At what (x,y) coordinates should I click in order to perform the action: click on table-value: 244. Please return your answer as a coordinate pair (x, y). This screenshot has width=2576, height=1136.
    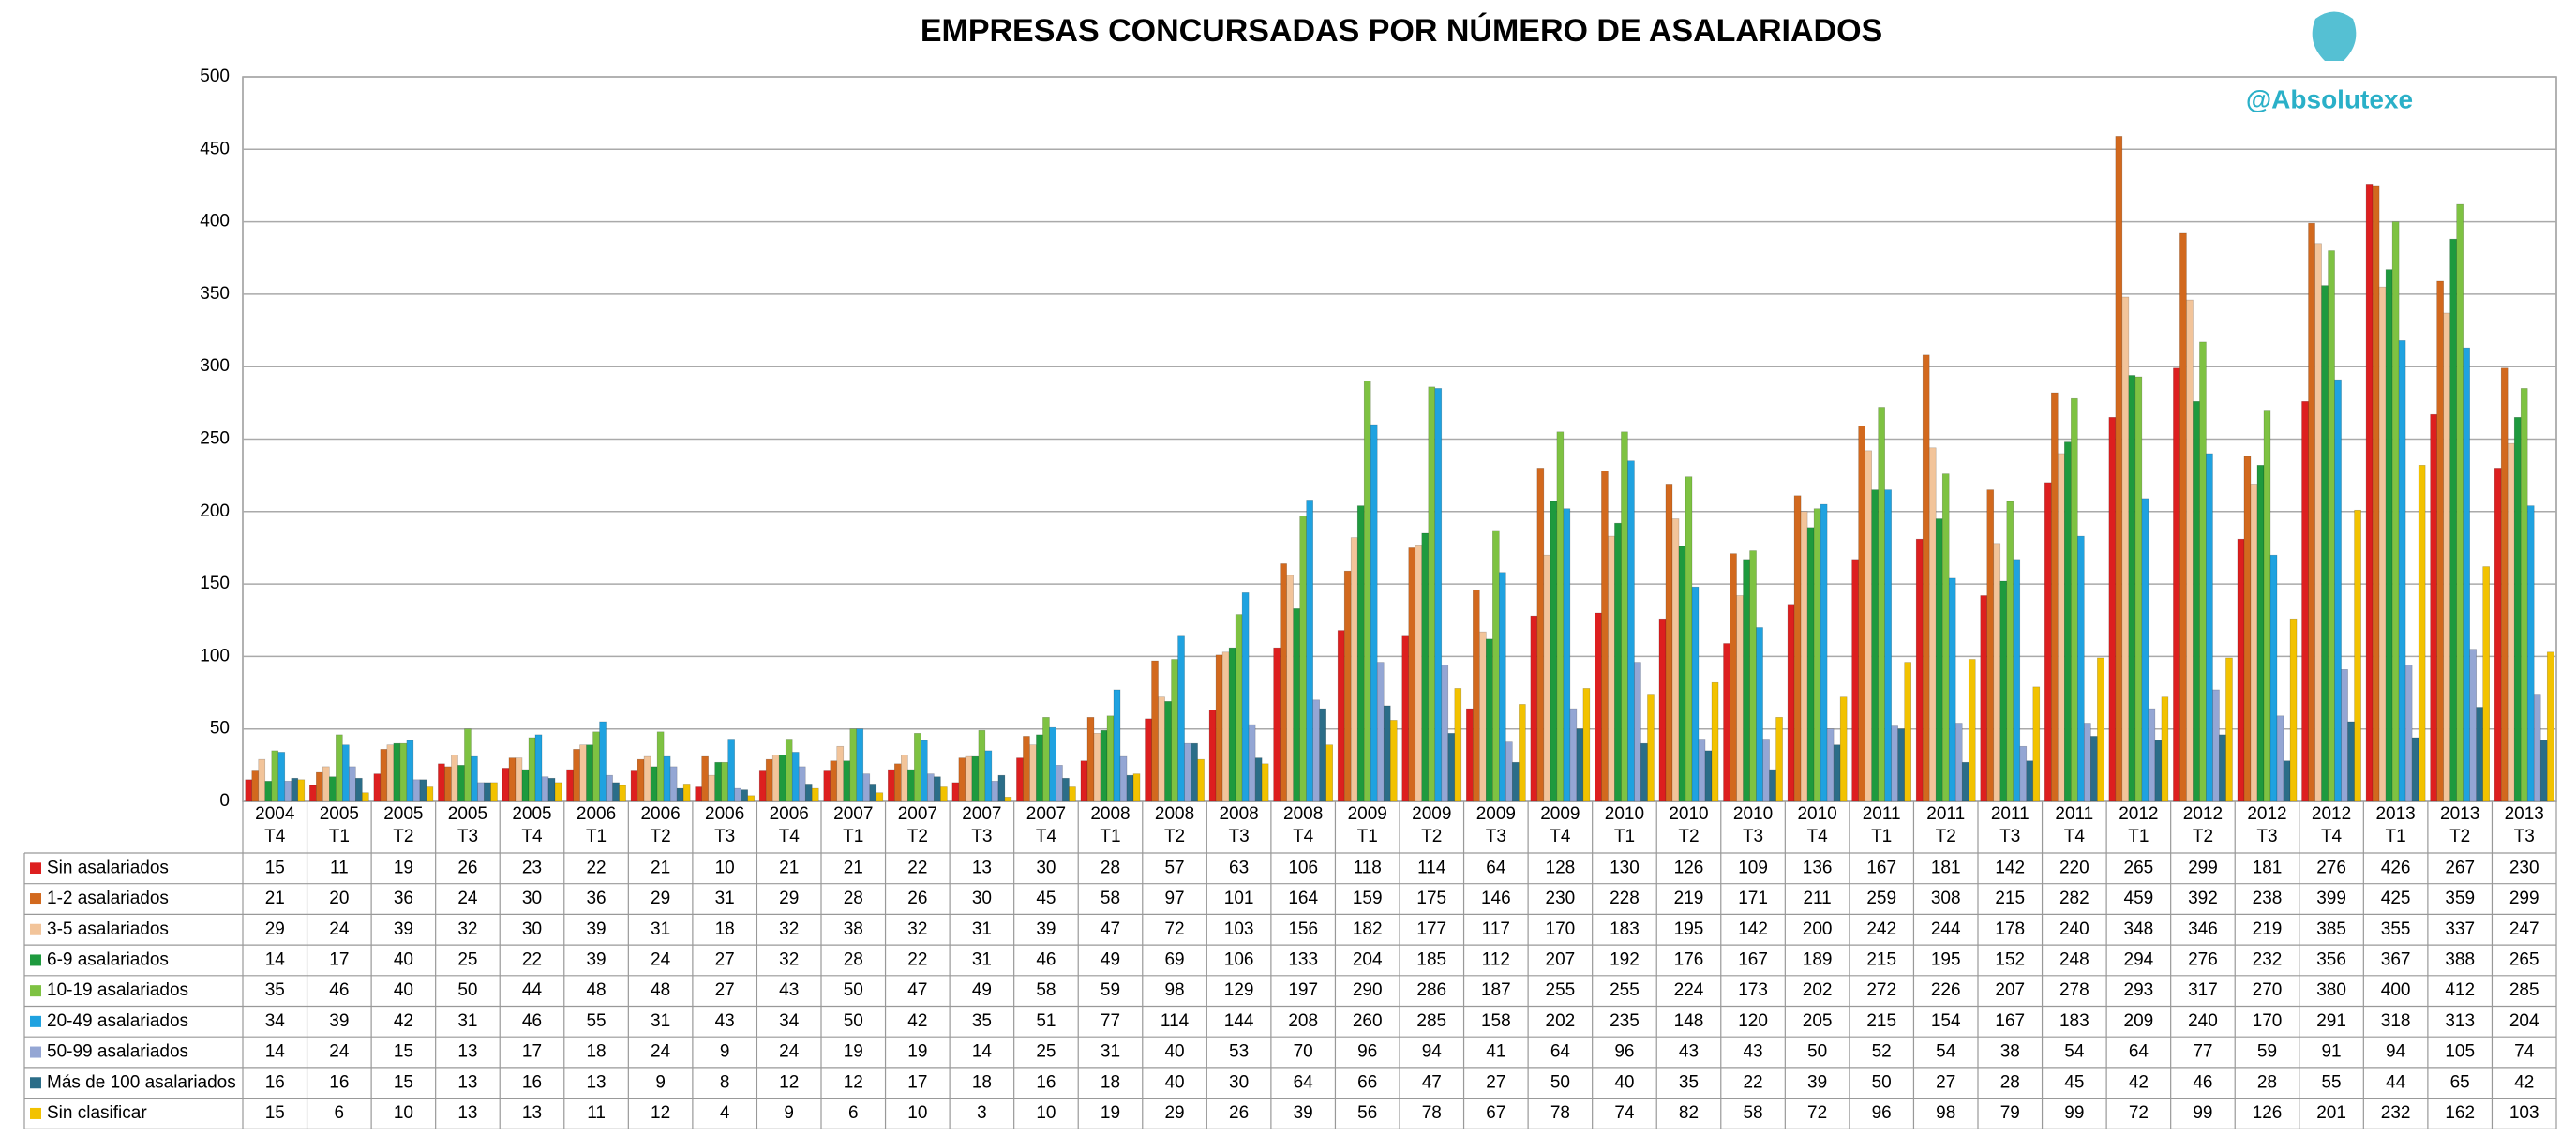
    Looking at the image, I should click on (1946, 929).